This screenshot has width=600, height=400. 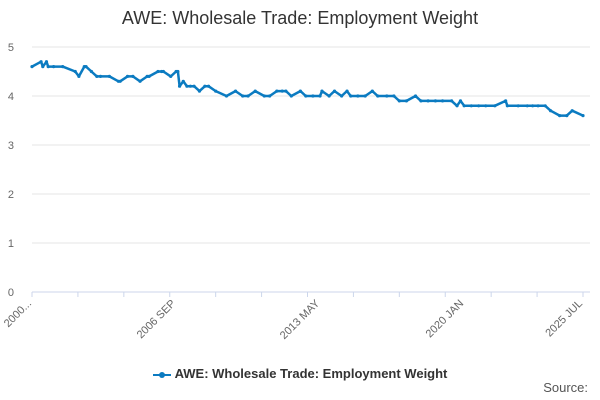 I want to click on legend: AWE: Wholesale Trade: Employment Weight, so click(x=300, y=373).